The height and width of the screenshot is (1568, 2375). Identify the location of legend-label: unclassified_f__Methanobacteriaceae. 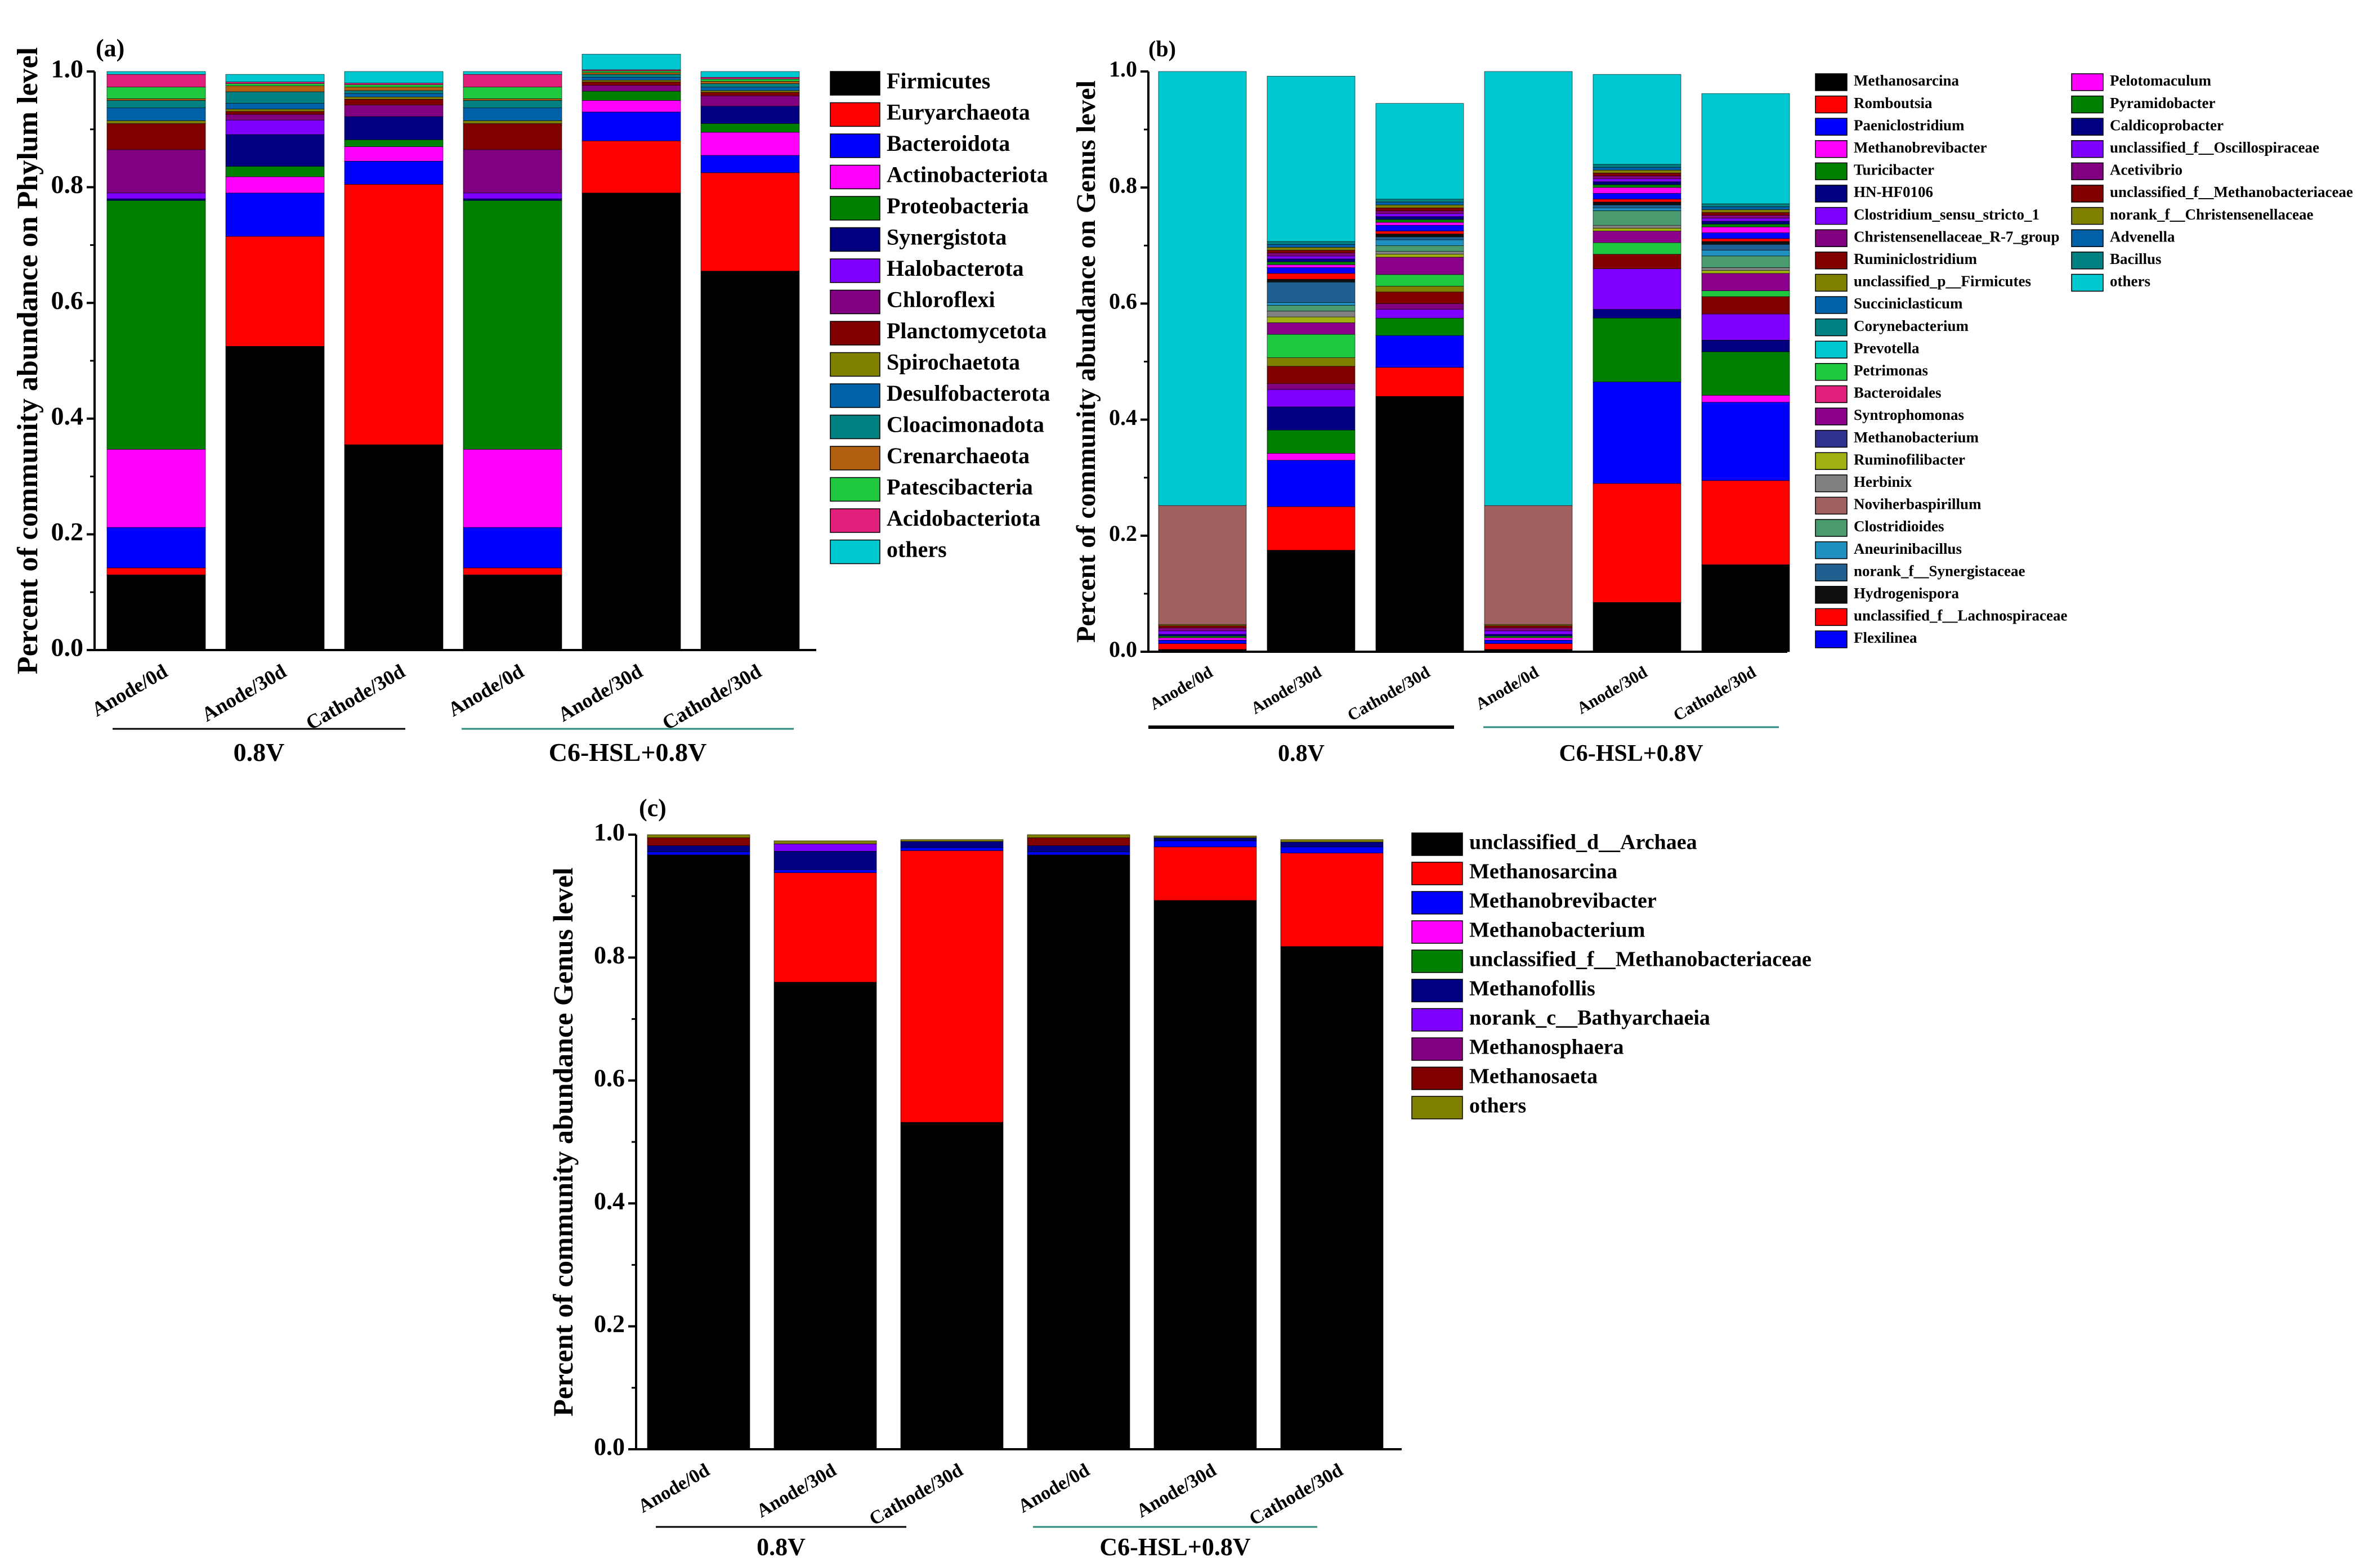
(1640, 959).